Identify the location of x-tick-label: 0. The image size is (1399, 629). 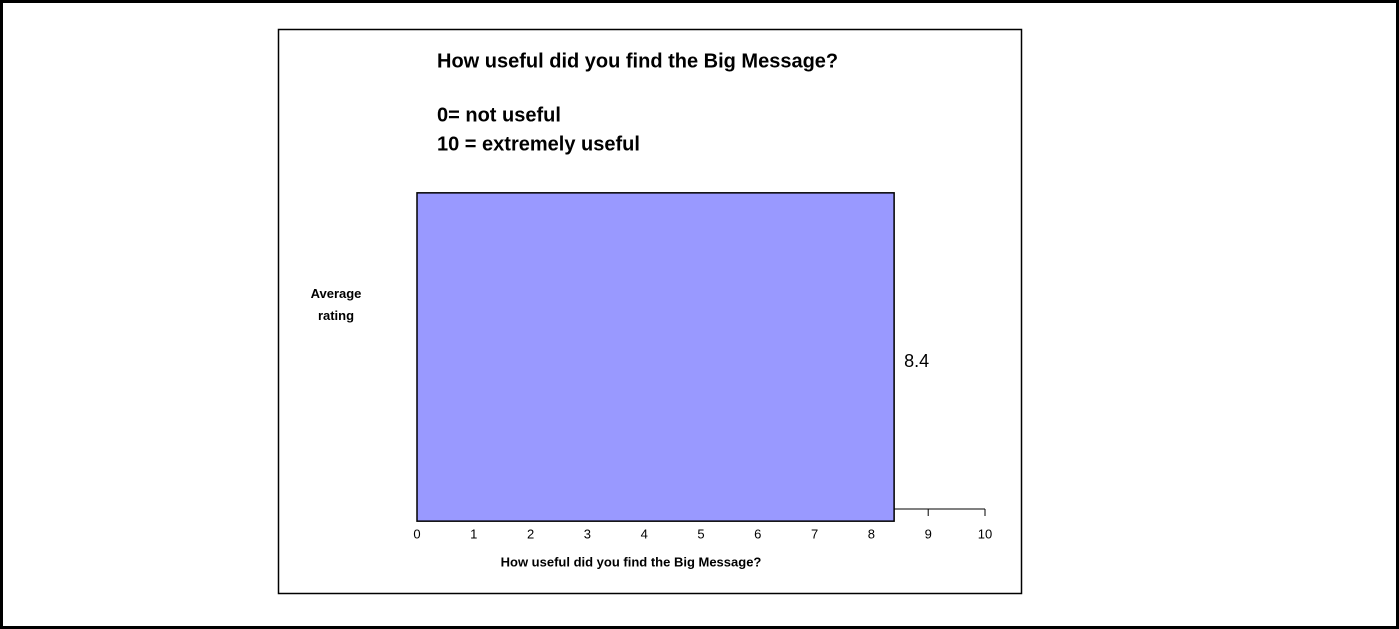
(416, 533).